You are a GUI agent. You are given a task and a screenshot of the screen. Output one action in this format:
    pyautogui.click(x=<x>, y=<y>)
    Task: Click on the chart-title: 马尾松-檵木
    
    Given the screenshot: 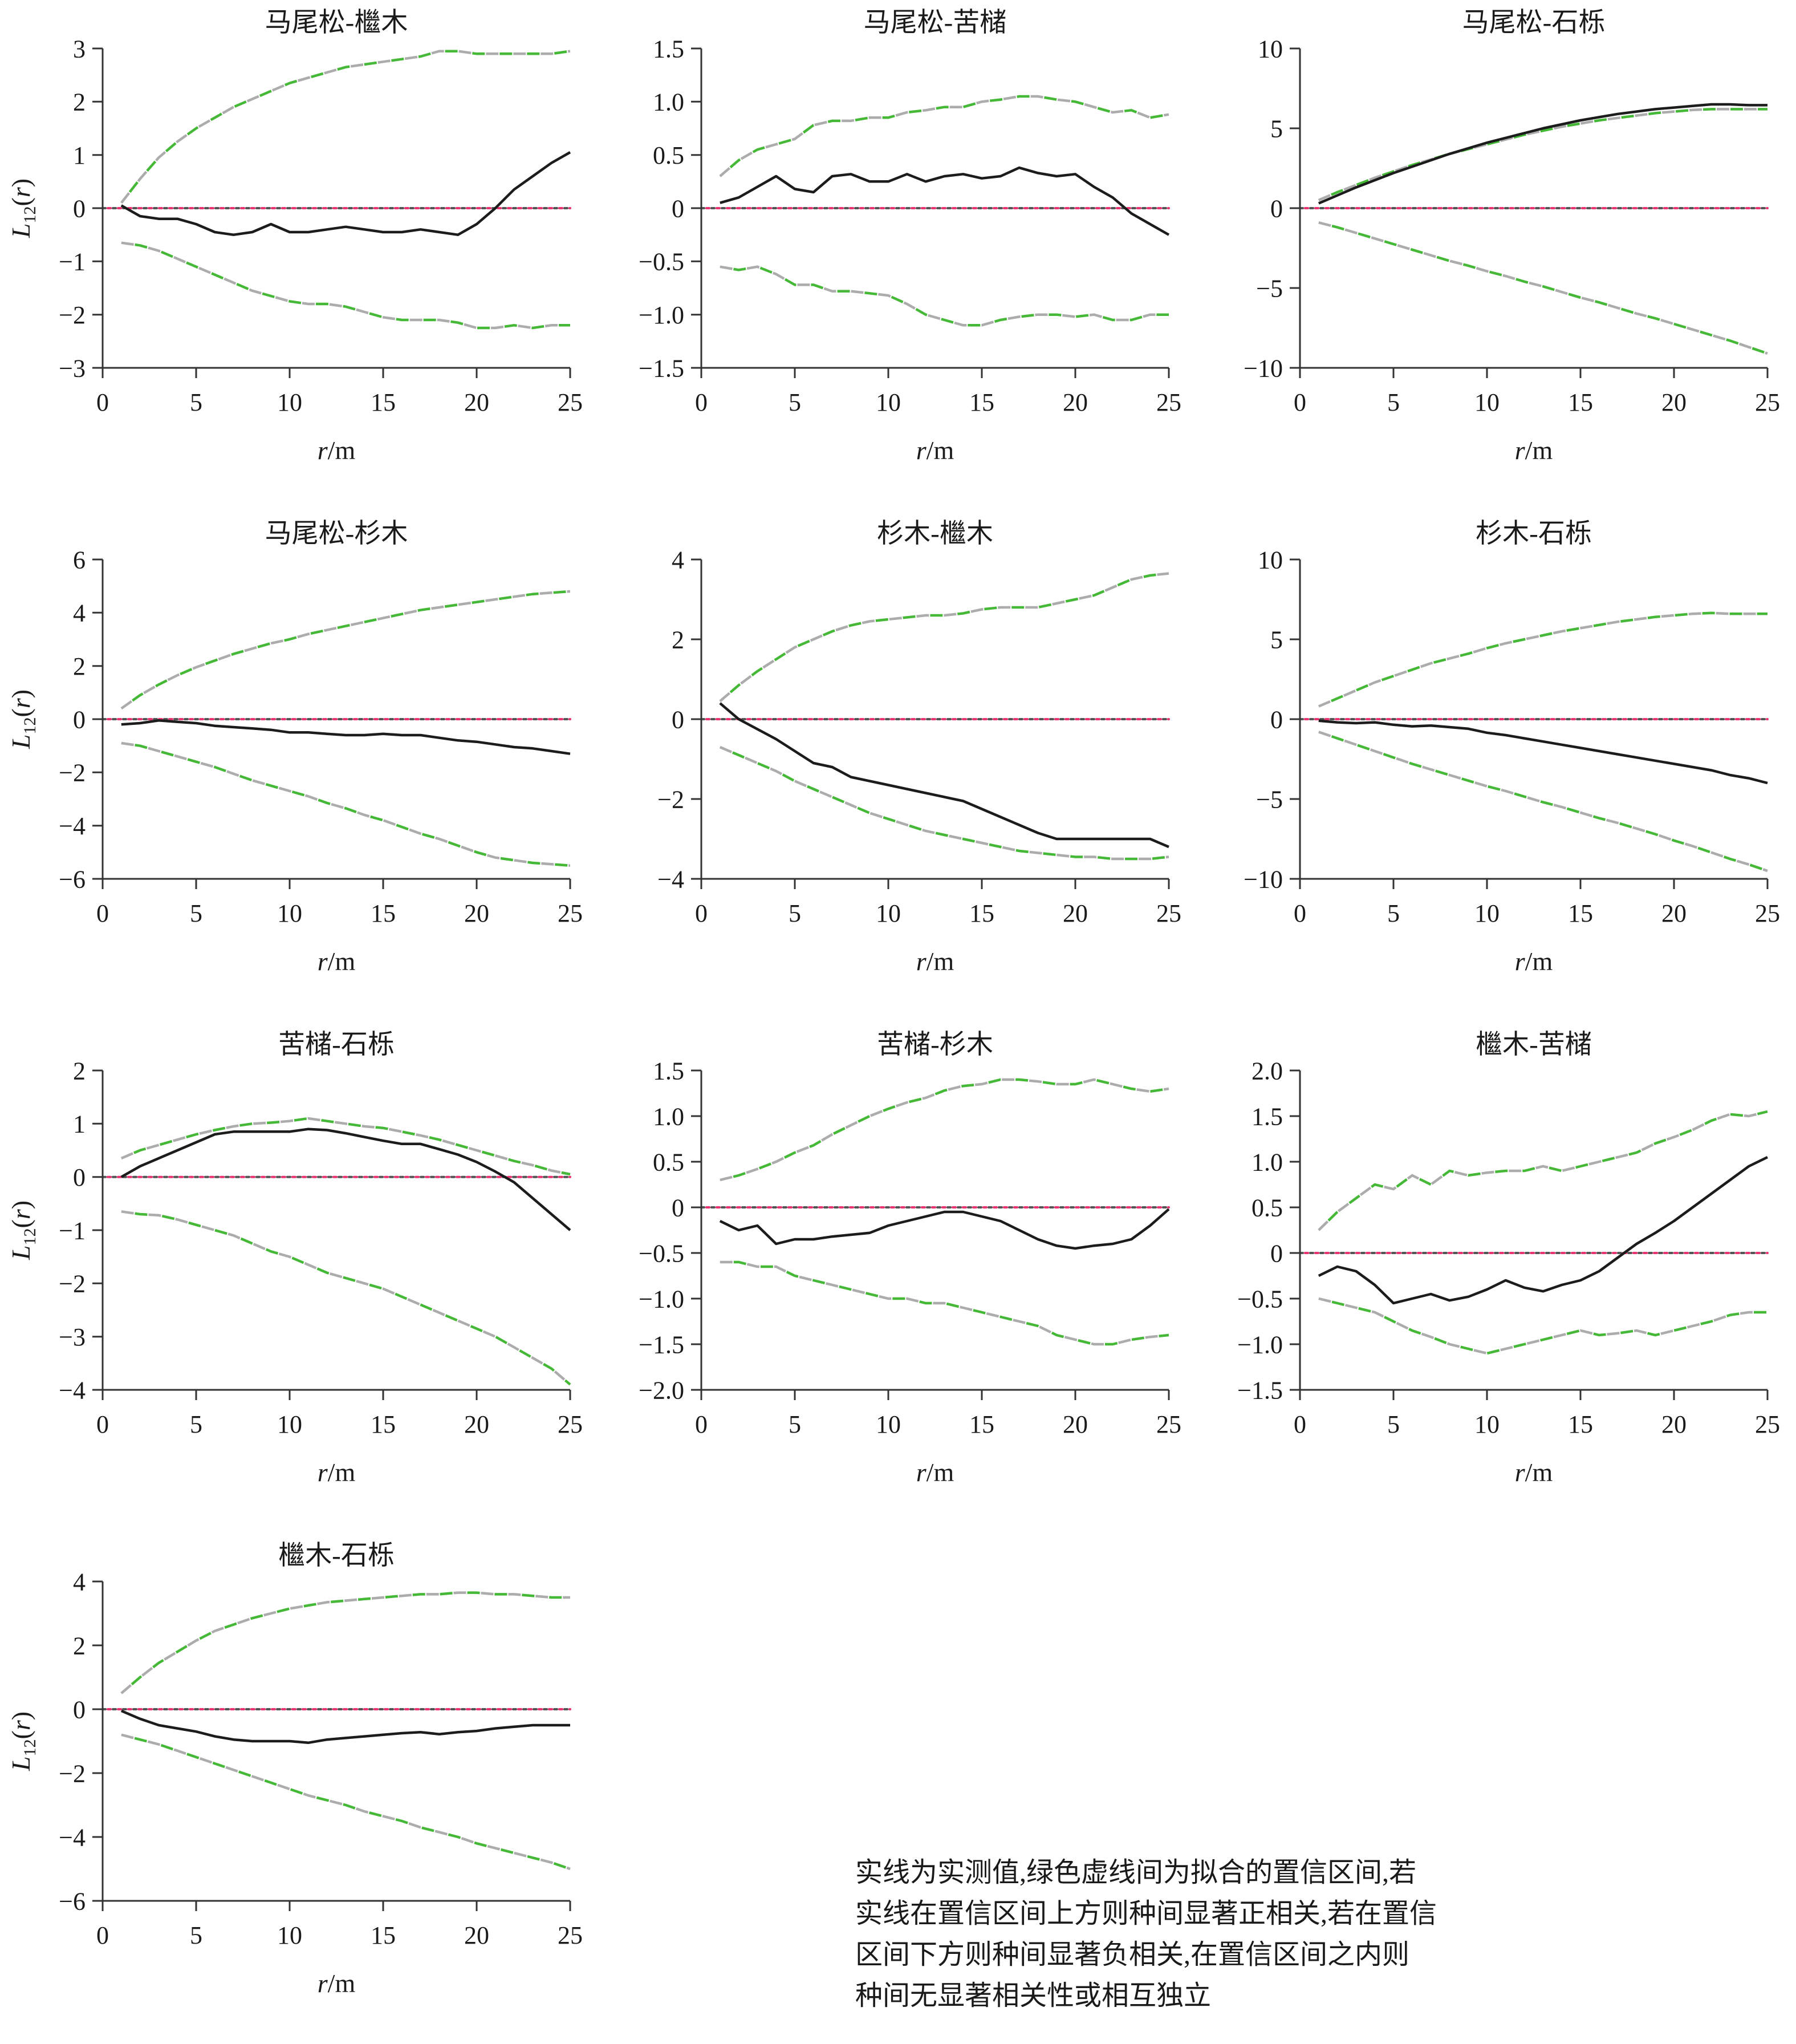 What is the action you would take?
    pyautogui.click(x=336, y=23)
    